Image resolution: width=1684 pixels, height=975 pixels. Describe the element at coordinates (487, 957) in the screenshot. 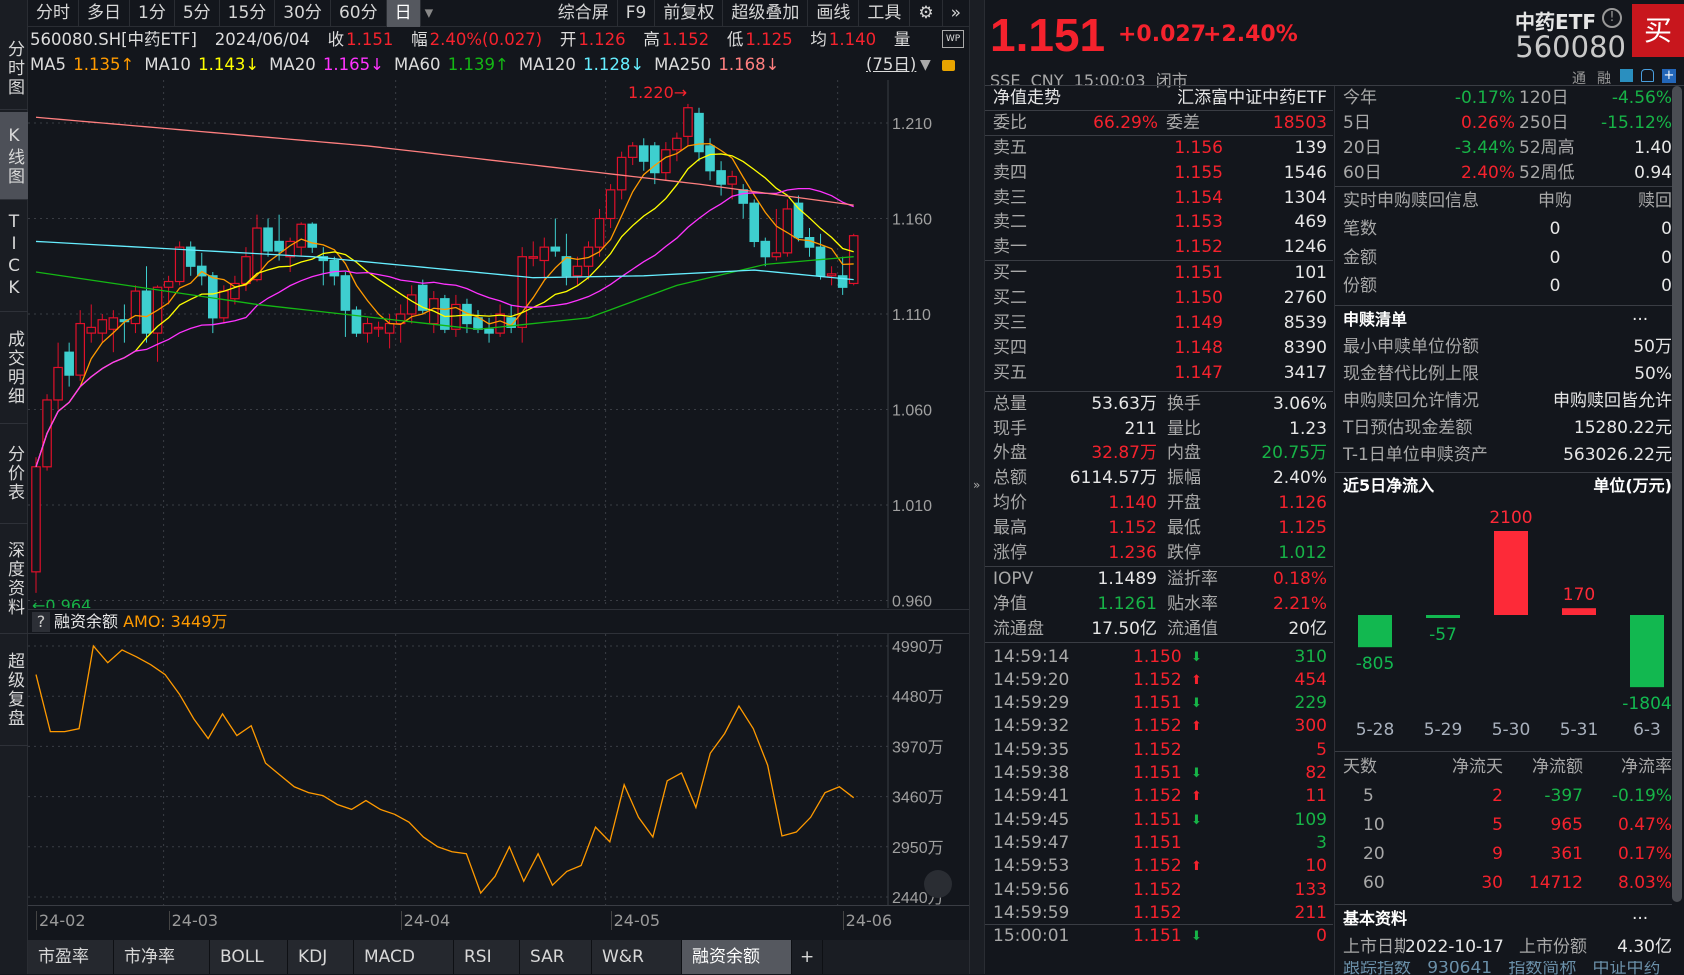

I see `indicator-tab-5: RSI` at that location.